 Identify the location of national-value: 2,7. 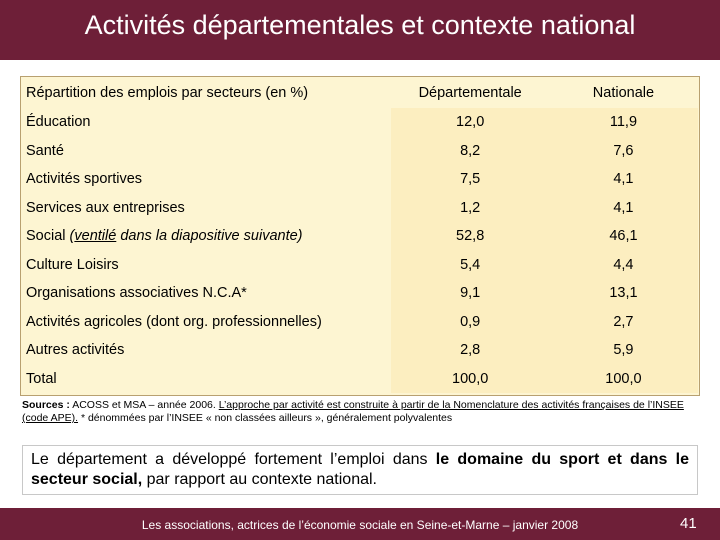
(623, 321).